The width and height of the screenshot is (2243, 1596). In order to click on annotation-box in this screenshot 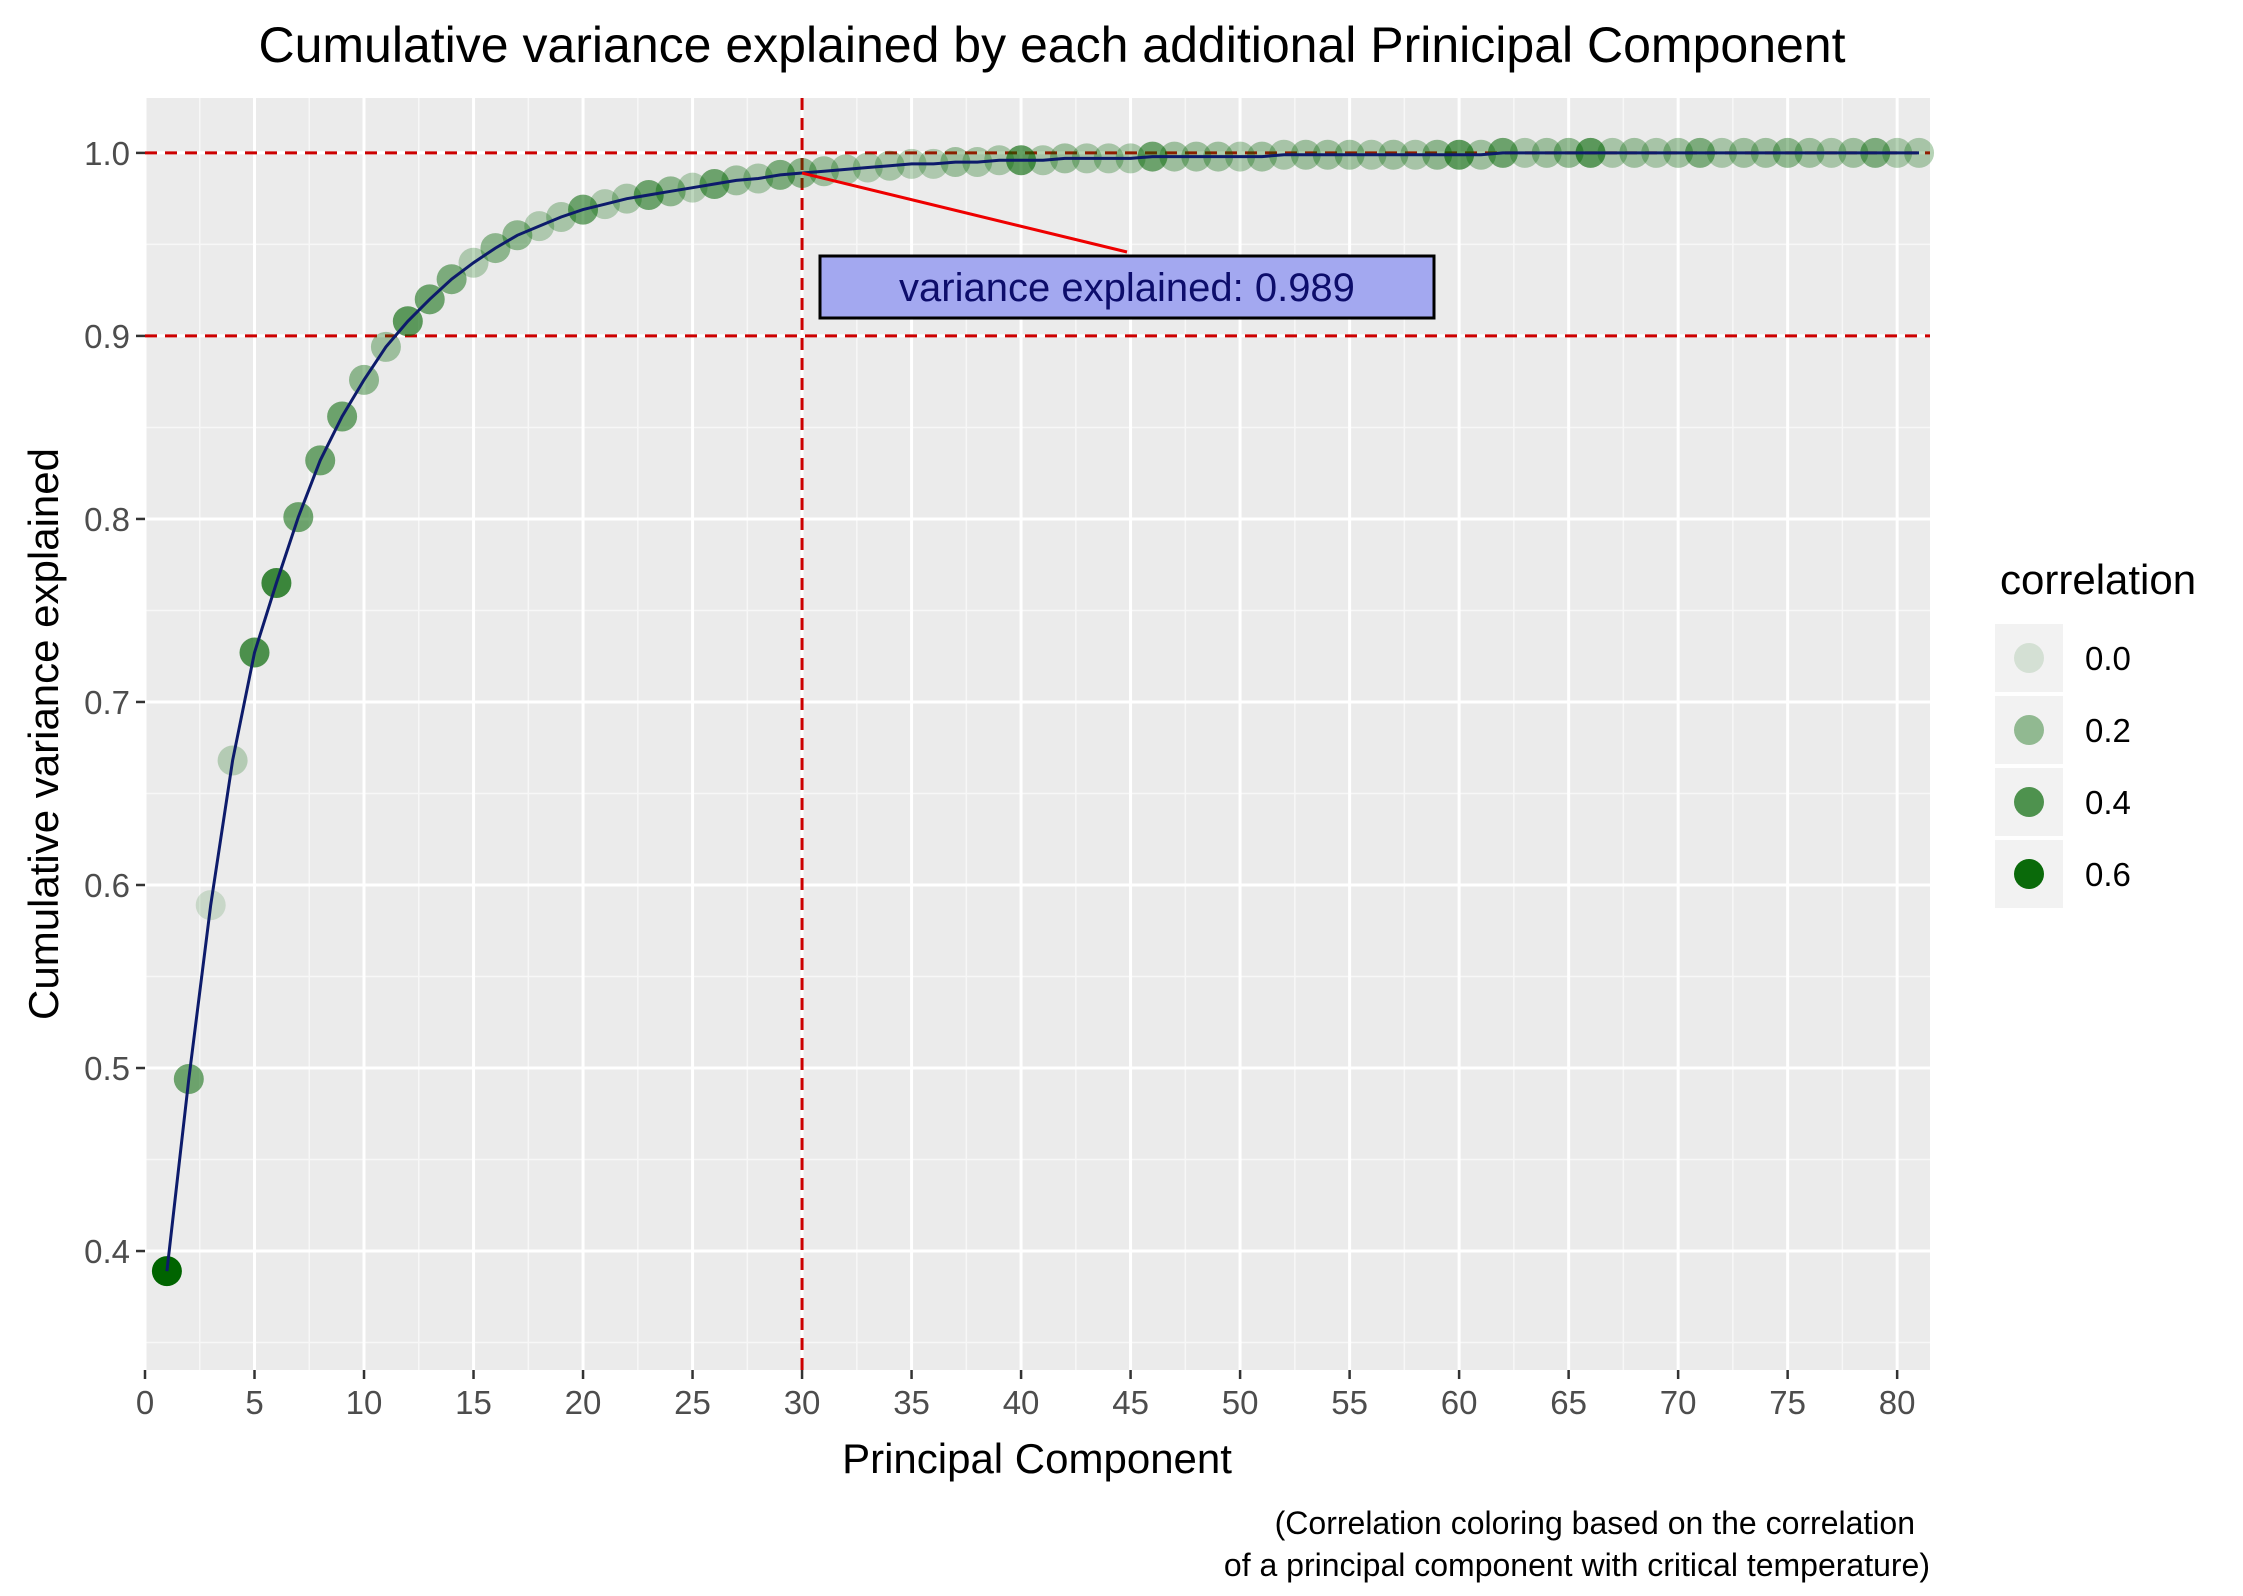, I will do `click(1127, 287)`.